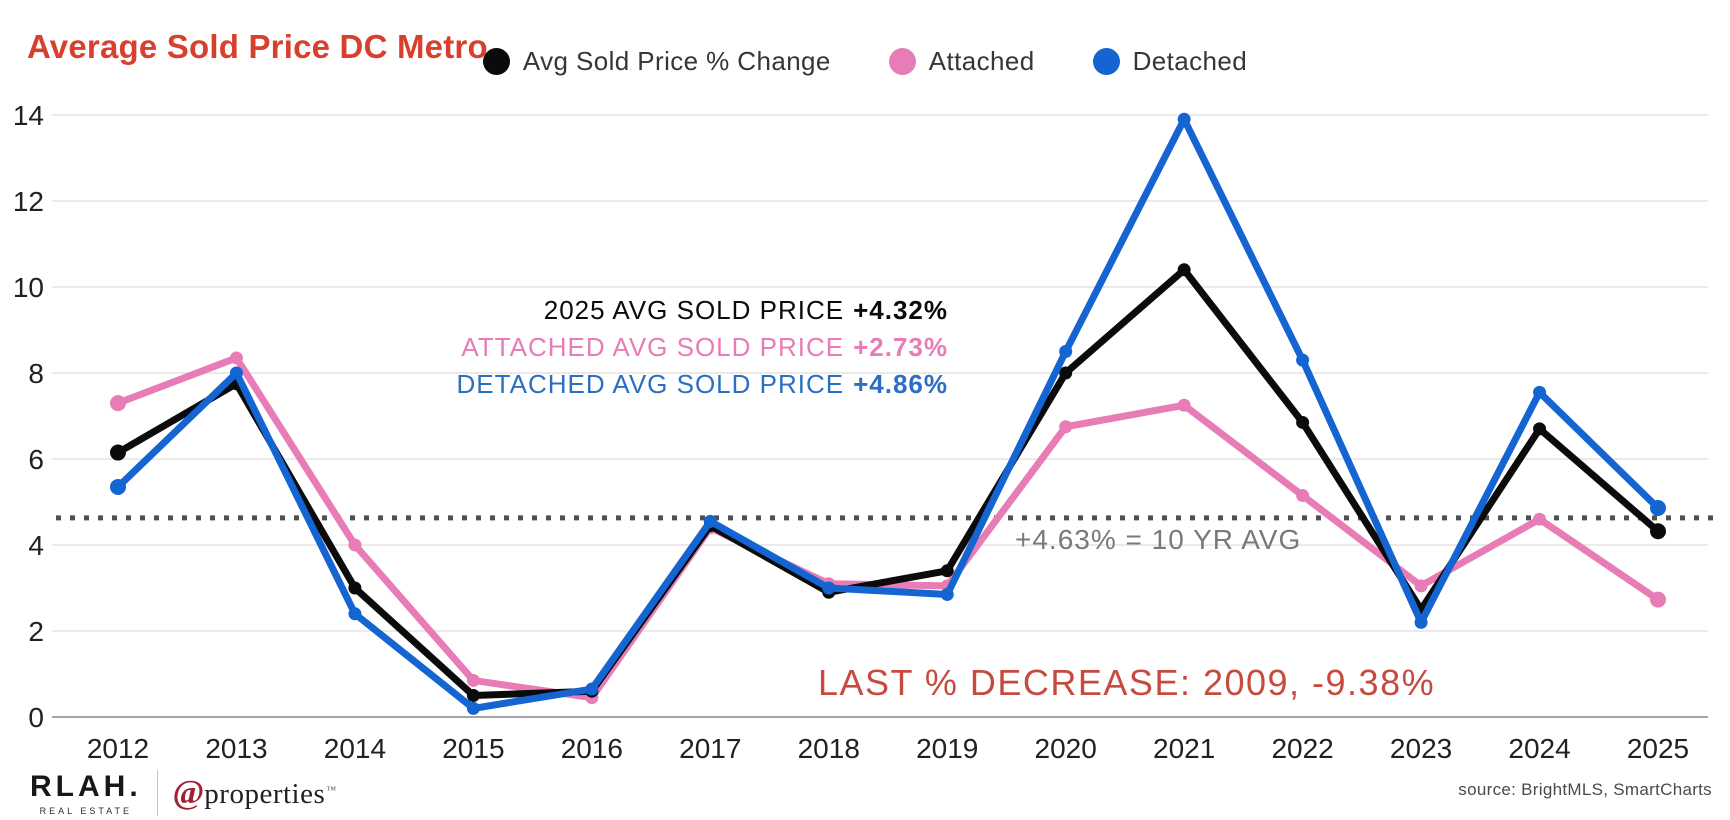 The height and width of the screenshot is (820, 1730). What do you see at coordinates (28, 201) in the screenshot?
I see `y-tick-label: 12` at bounding box center [28, 201].